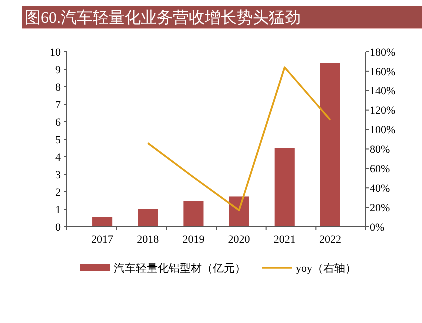  What do you see at coordinates (180, 268) in the screenshot?
I see `legend-label: 汽车轻量化铝型材（亿元）` at bounding box center [180, 268].